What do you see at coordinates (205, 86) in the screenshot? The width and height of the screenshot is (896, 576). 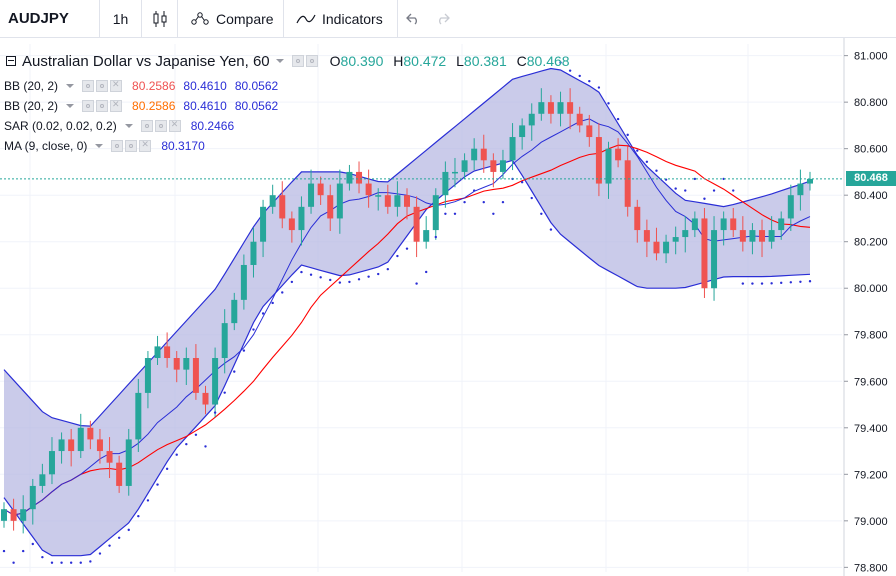 I see `study-value: 80.4610` at bounding box center [205, 86].